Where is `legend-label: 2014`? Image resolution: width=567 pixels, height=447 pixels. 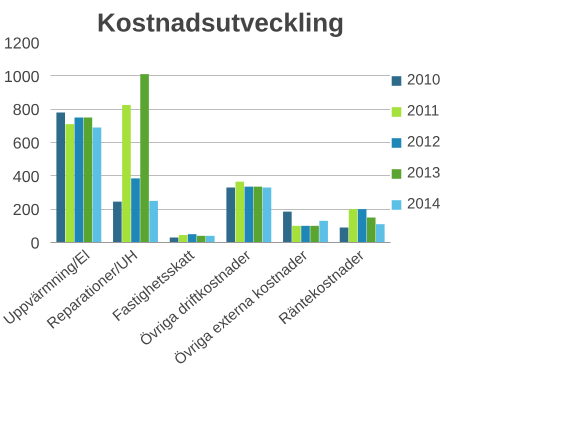
legend-label: 2014 is located at coordinates (423, 204).